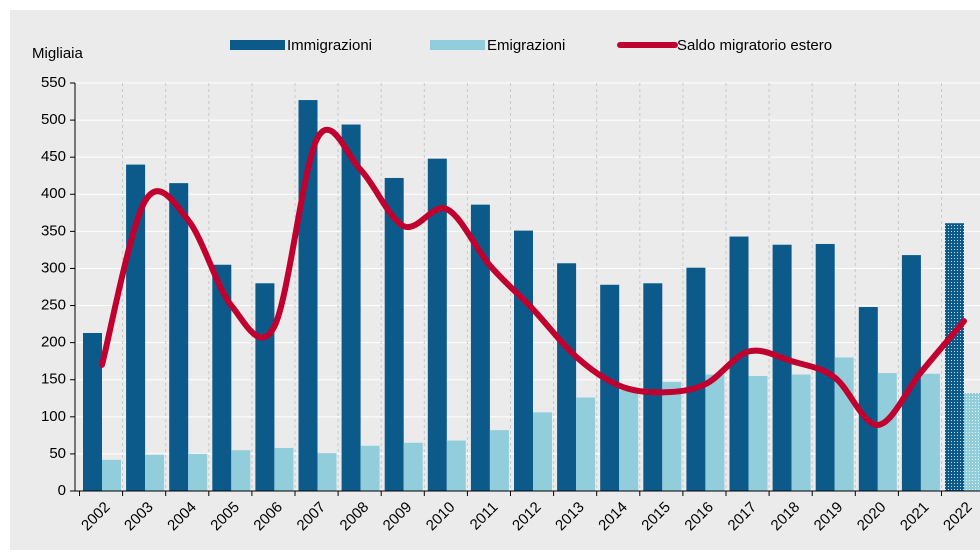 The image size is (980, 560). Describe the element at coordinates (53, 230) in the screenshot. I see `y-tick-label: 350` at that location.